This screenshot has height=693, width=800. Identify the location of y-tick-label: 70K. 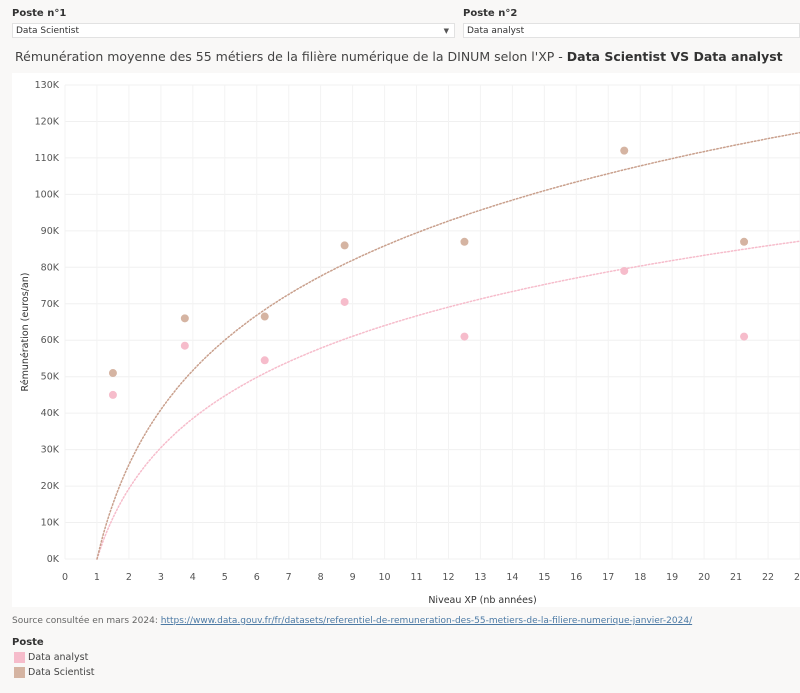
(50, 304).